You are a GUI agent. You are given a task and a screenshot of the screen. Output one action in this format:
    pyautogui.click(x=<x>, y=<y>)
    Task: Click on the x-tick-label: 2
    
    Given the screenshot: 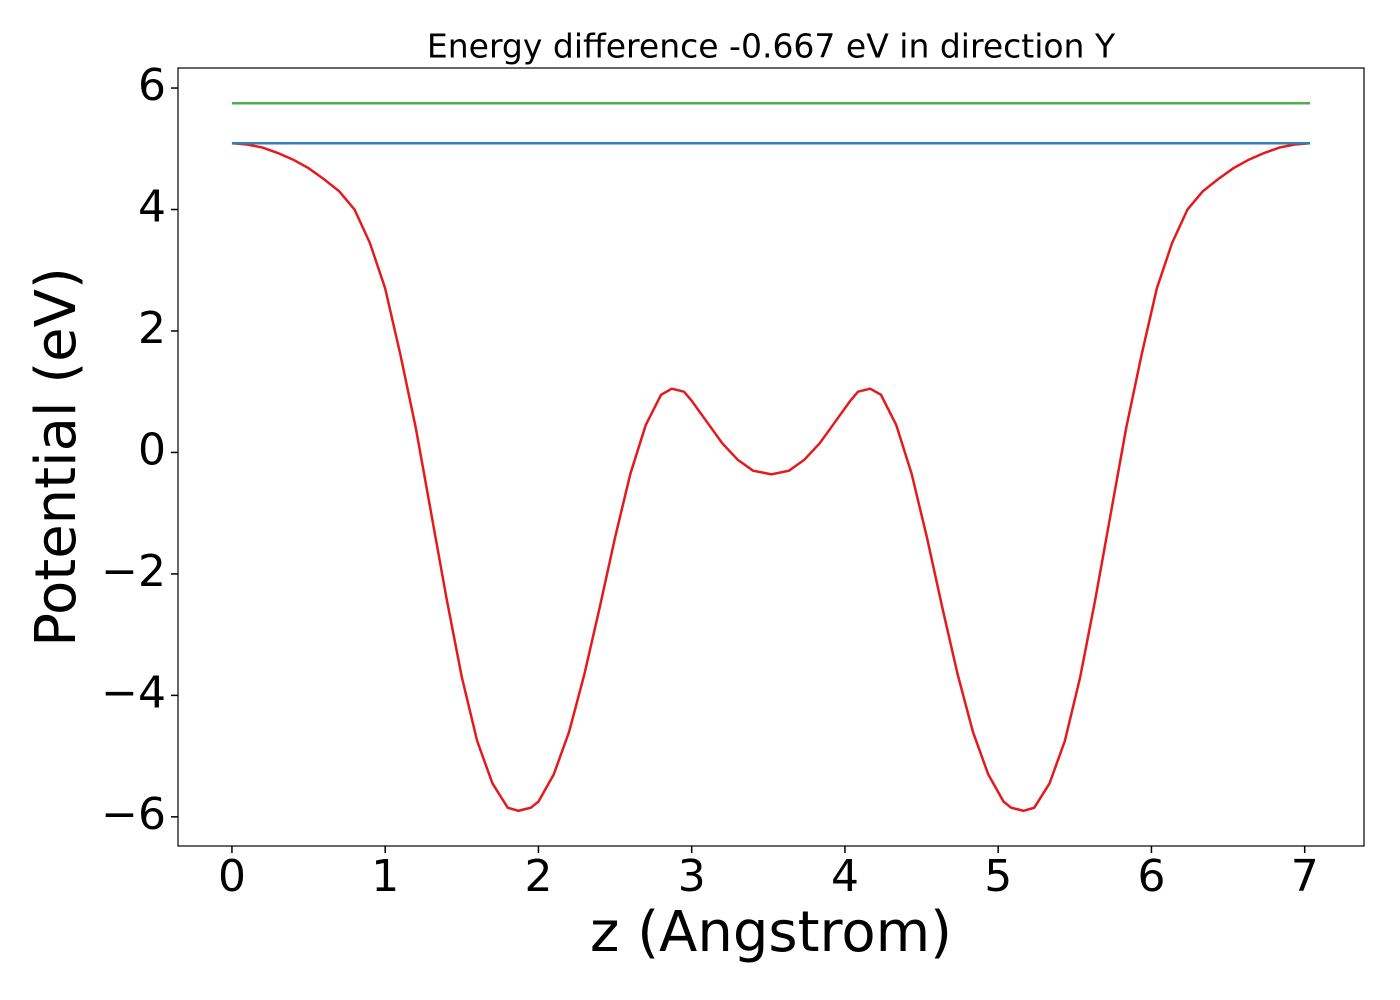 What is the action you would take?
    pyautogui.click(x=538, y=876)
    